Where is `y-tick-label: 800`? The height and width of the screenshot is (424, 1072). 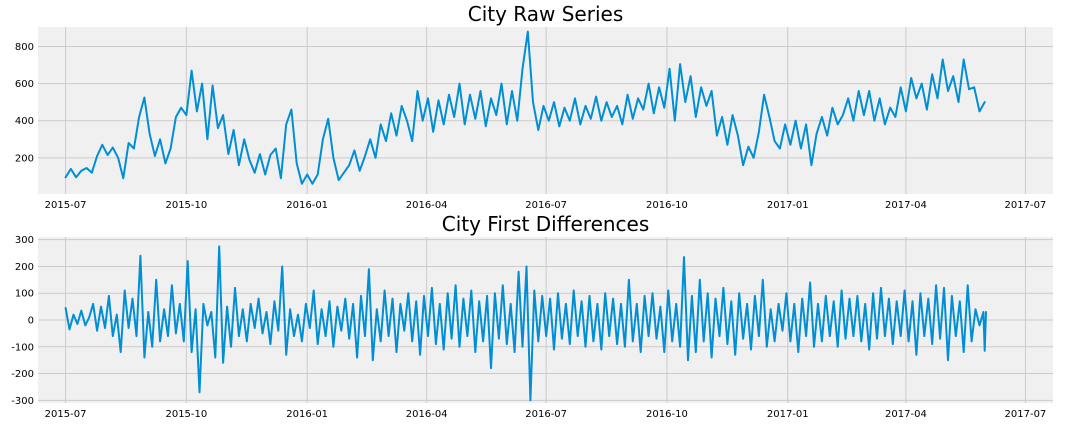 y-tick-label: 800 is located at coordinates (24, 47).